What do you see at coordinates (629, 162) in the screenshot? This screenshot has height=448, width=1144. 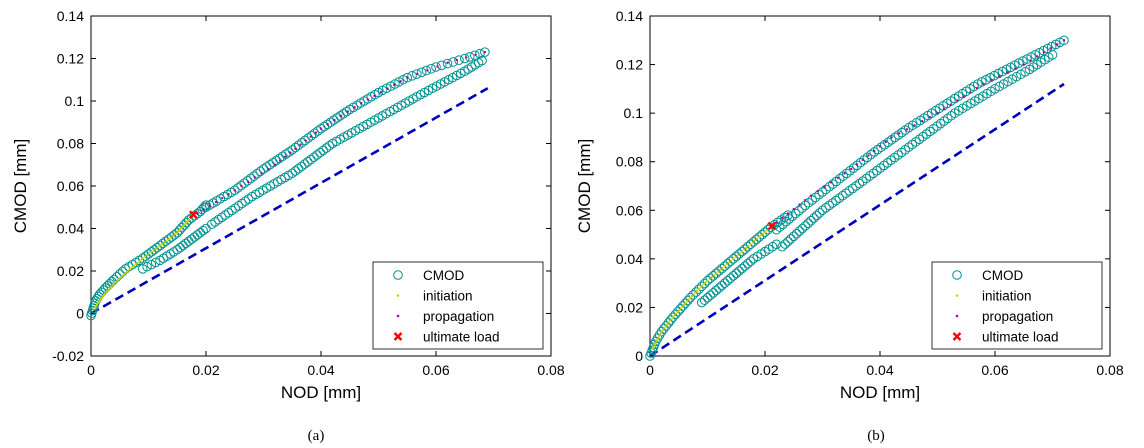 I see `y-tick-label: 0.08` at bounding box center [629, 162].